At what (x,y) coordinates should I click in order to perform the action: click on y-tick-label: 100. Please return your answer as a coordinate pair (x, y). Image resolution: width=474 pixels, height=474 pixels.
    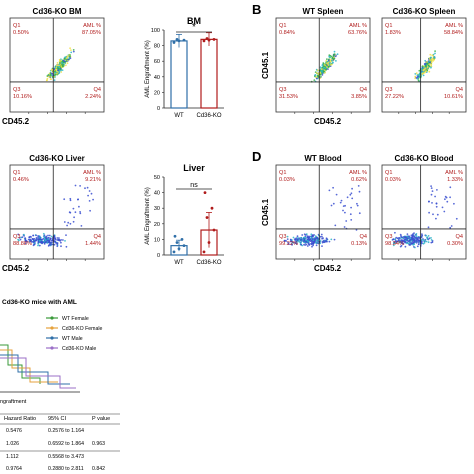
    Looking at the image, I should click on (155, 31).